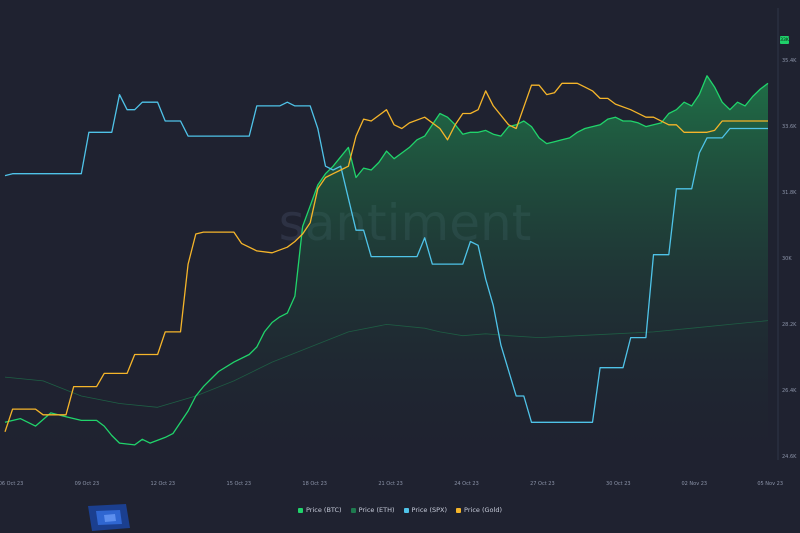 Image resolution: width=800 pixels, height=533 pixels. I want to click on legend-label-btc: Price (BTC), so click(323, 510).